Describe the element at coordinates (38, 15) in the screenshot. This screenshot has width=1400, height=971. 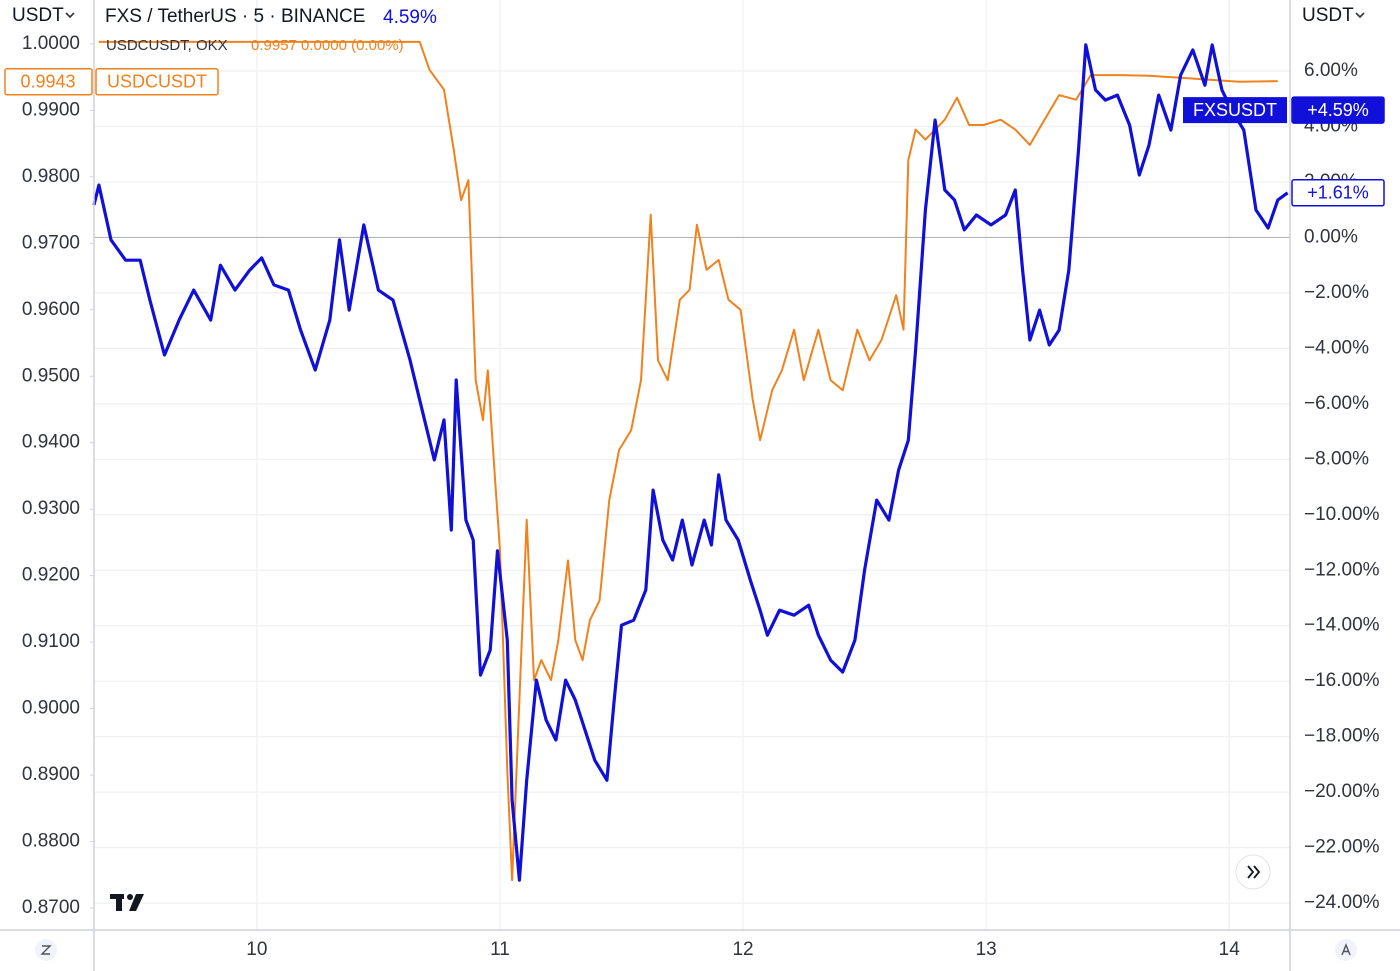
I see `left-unit: USDT` at that location.